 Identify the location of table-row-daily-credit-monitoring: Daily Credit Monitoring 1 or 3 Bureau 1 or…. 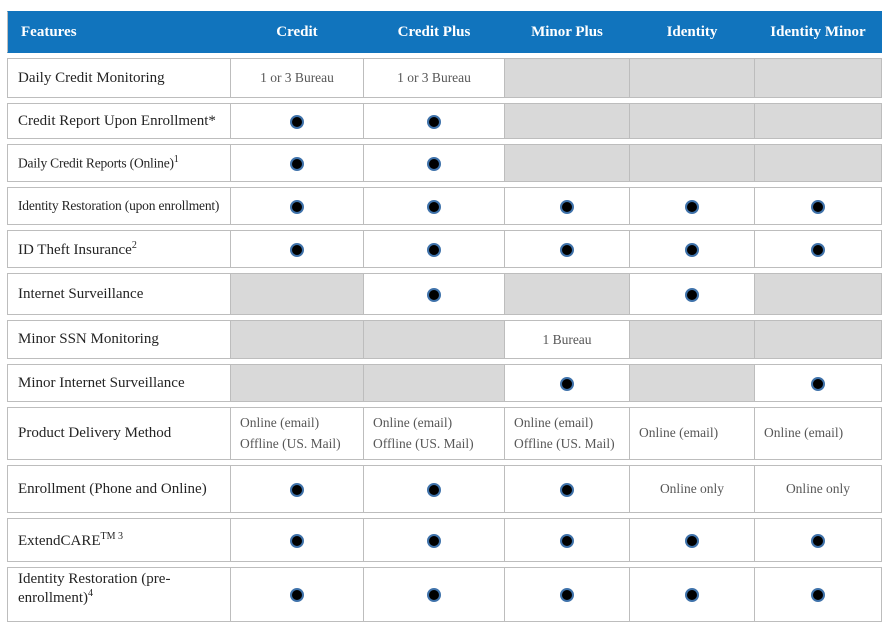
(444, 78).